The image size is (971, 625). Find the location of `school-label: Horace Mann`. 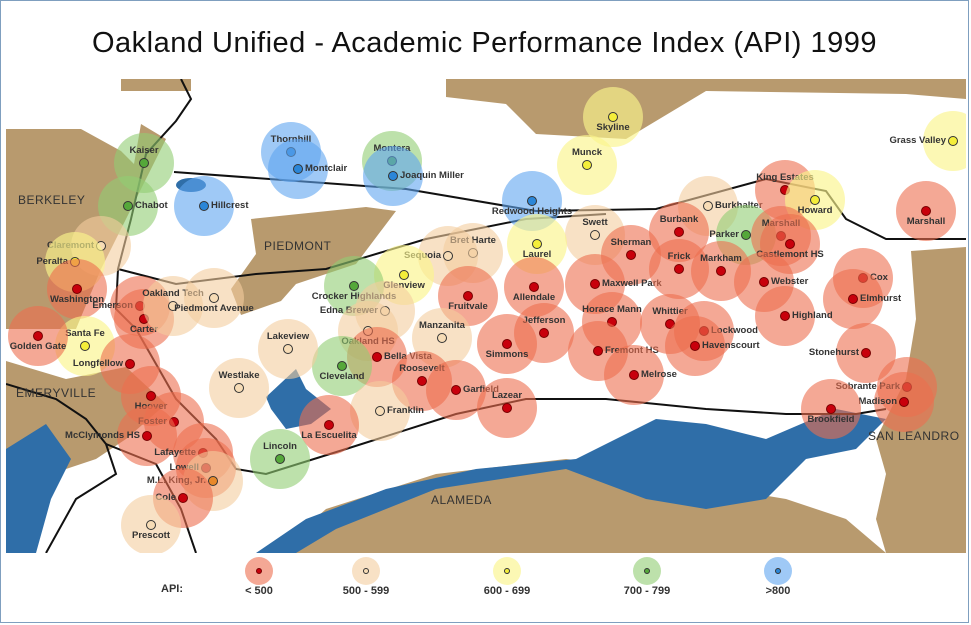

school-label: Horace Mann is located at coordinates (612, 309).